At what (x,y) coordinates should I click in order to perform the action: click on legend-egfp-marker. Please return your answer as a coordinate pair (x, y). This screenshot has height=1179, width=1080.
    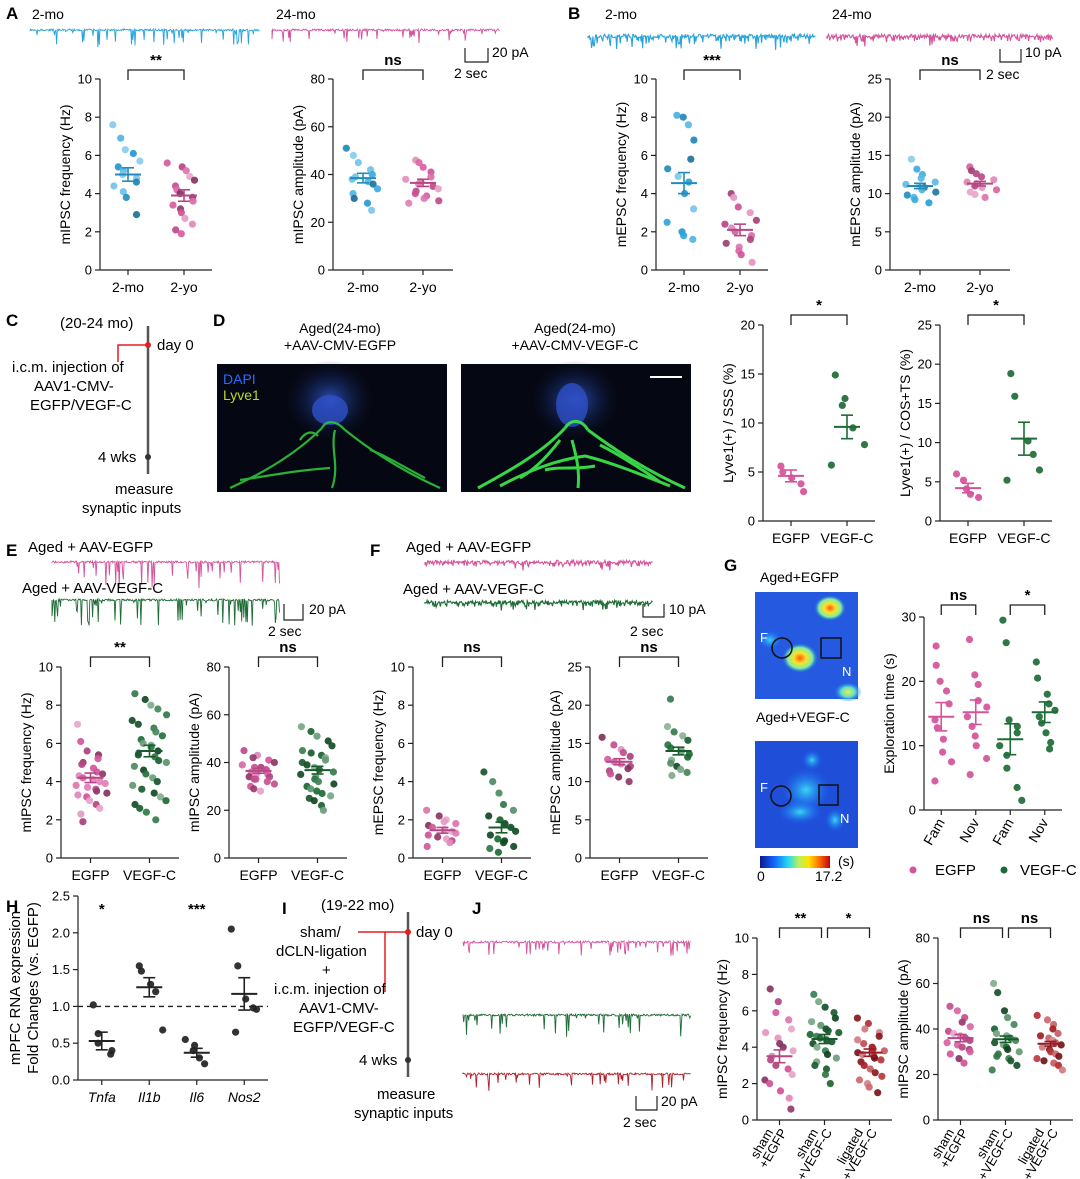
    Looking at the image, I should click on (913, 870).